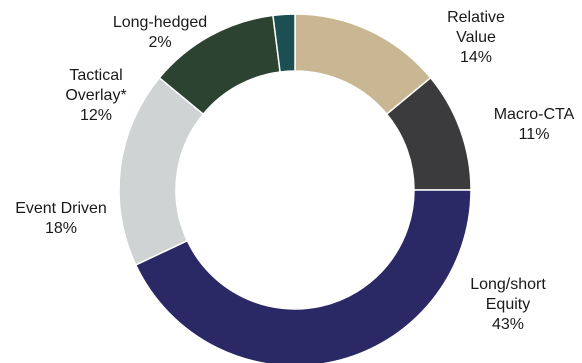  I want to click on slice-label: Event Driven 18%, so click(61, 219).